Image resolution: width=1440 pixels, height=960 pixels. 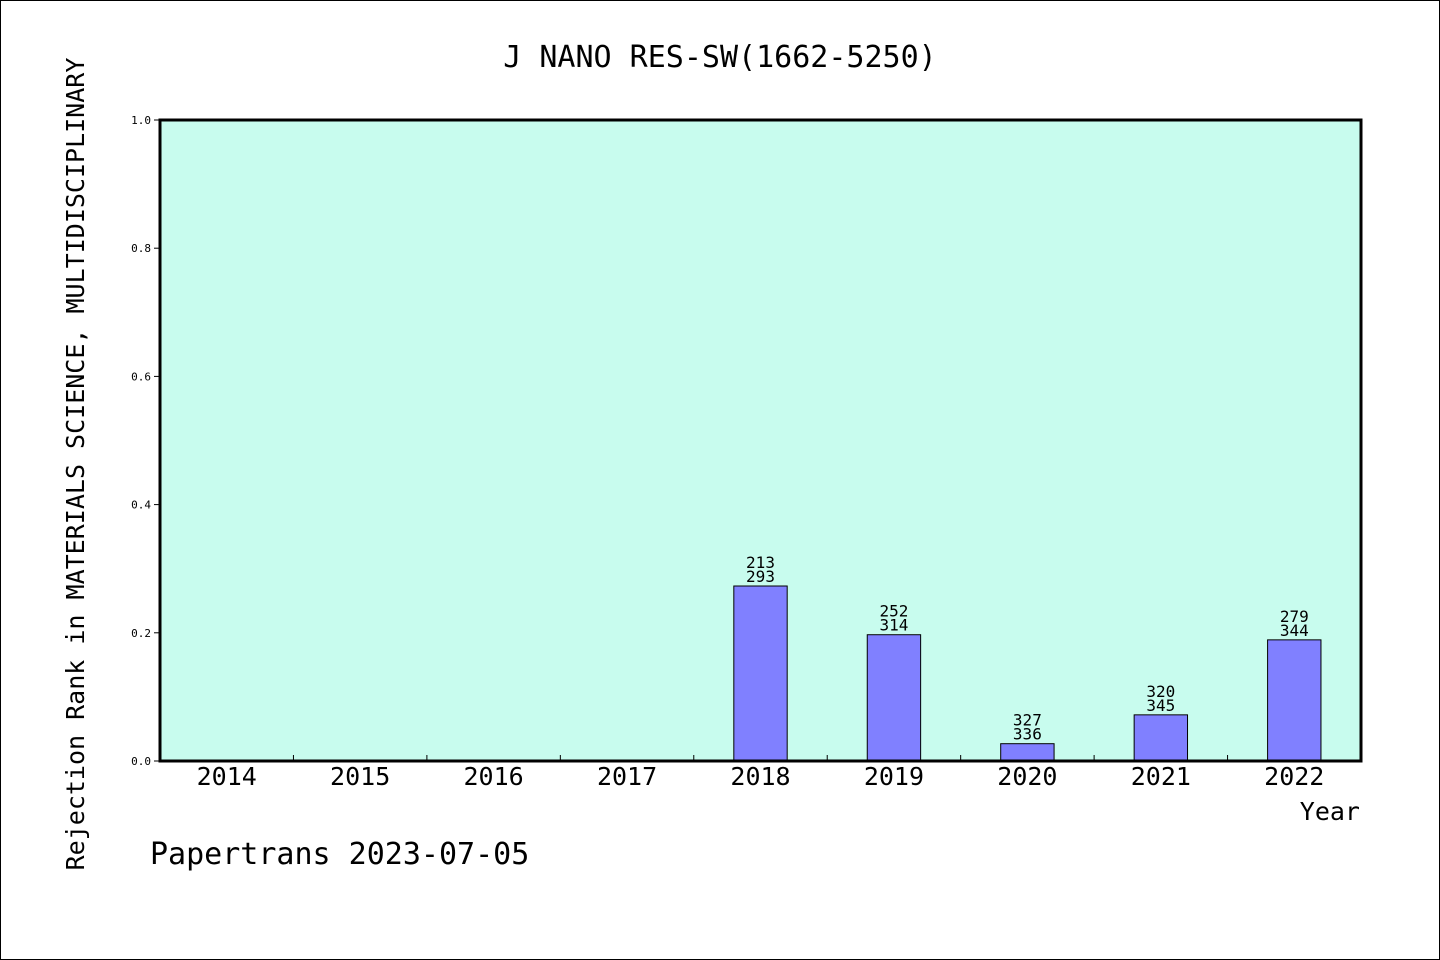 I want to click on chart-title: J NANO RES-SW(1662-5250), so click(x=719, y=57).